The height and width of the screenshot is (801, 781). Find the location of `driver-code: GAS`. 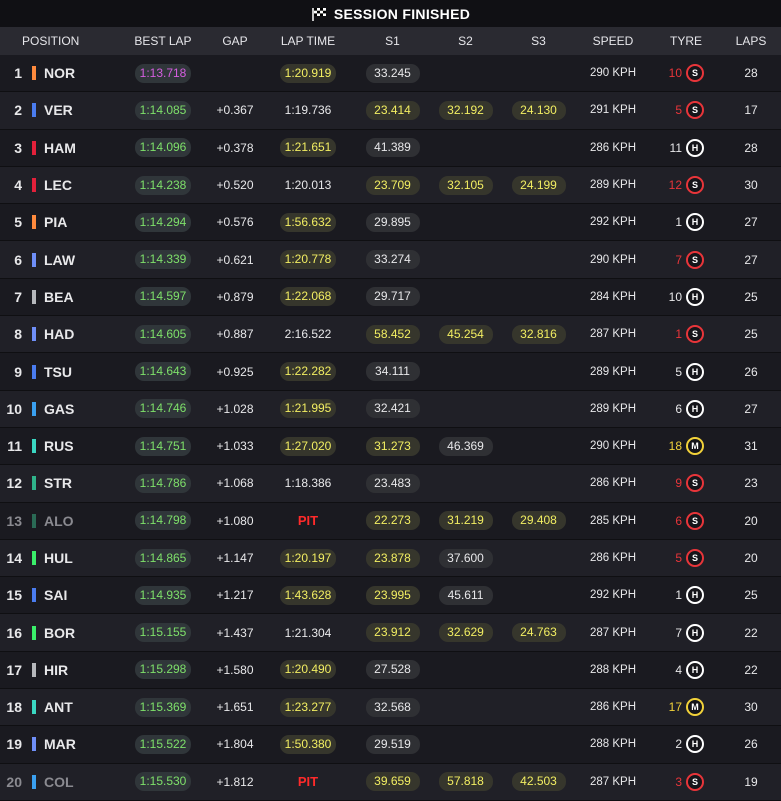

driver-code: GAS is located at coordinates (59, 408).